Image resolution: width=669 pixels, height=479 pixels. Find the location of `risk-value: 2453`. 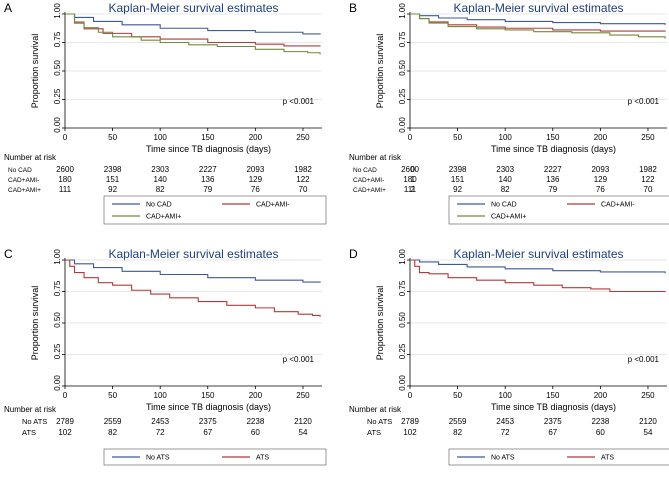

risk-value: 2453 is located at coordinates (160, 421).